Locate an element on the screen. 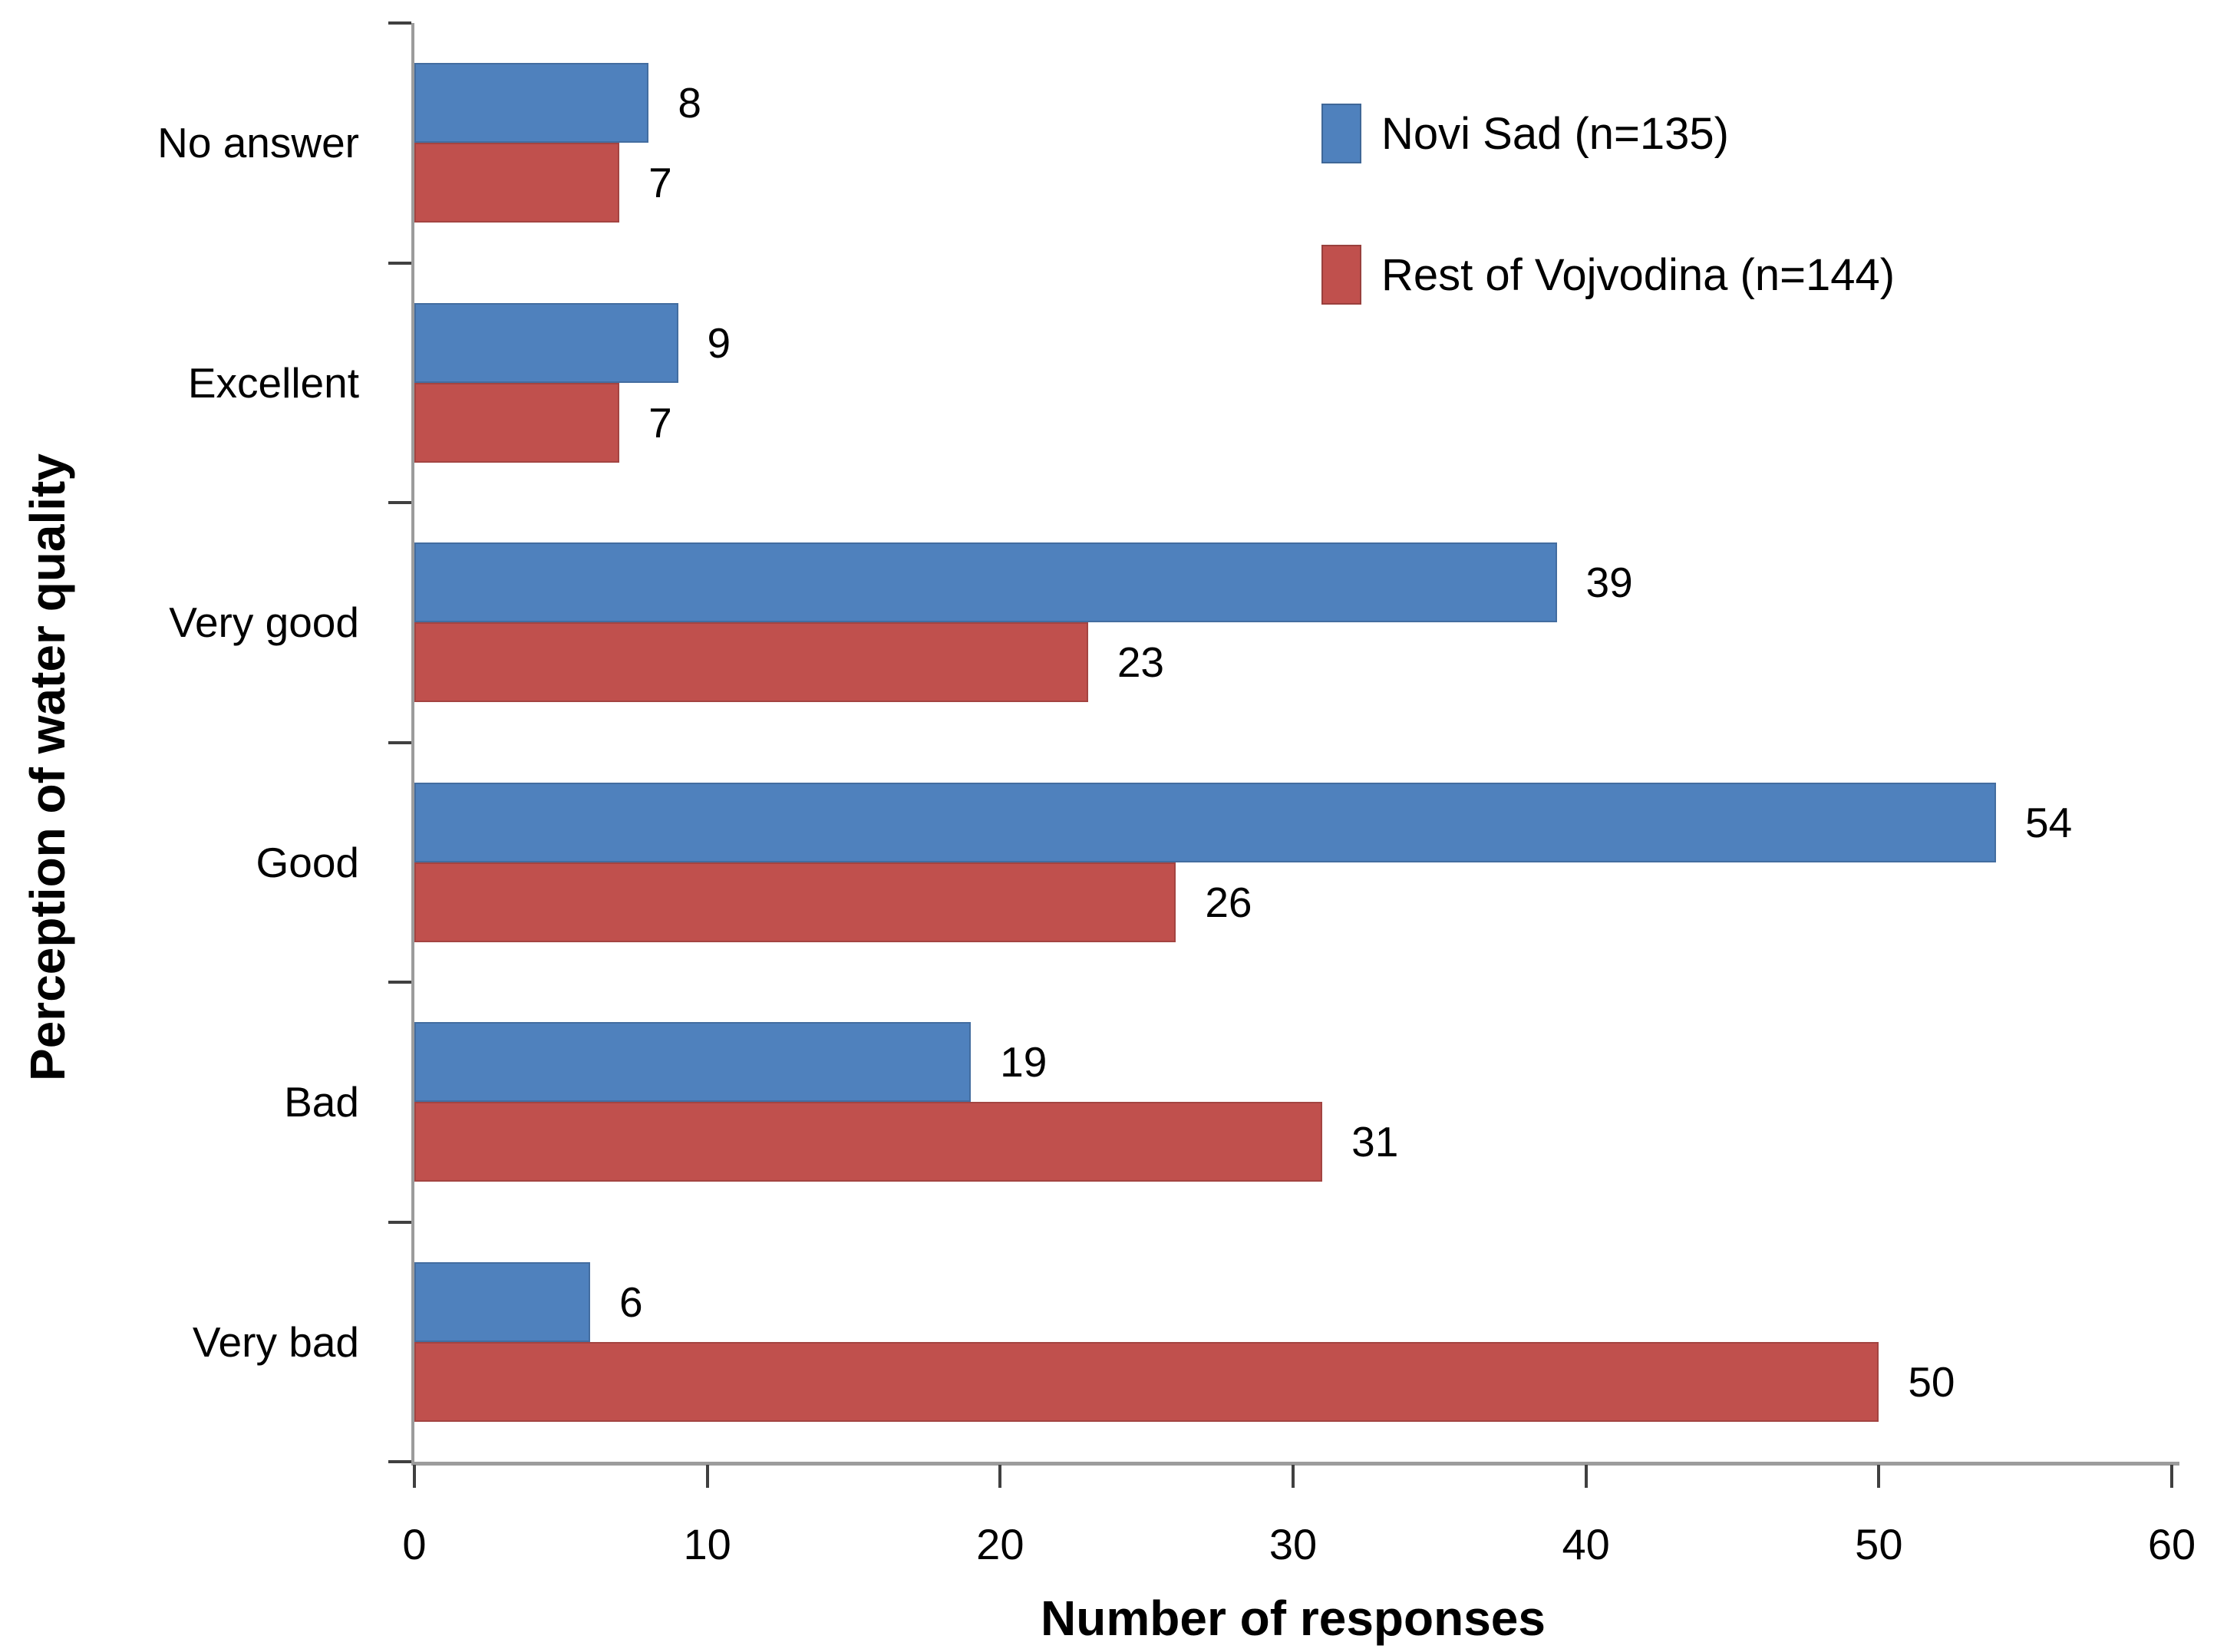 The height and width of the screenshot is (1652, 2227). x-axis-line is located at coordinates (1295, 1464).